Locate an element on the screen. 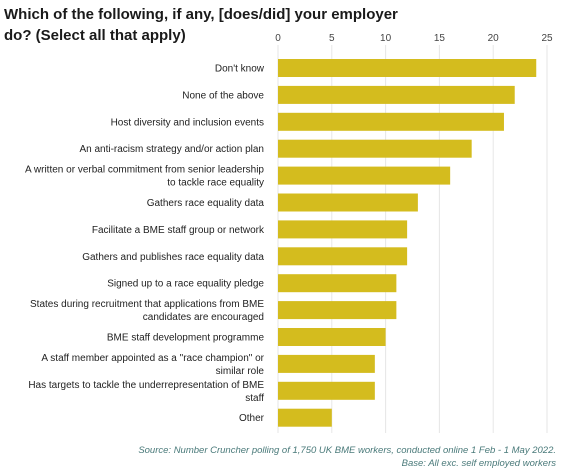 The width and height of the screenshot is (564, 474). x-axis-ticks: 0 5 10 15 20 25 is located at coordinates (414, 38).